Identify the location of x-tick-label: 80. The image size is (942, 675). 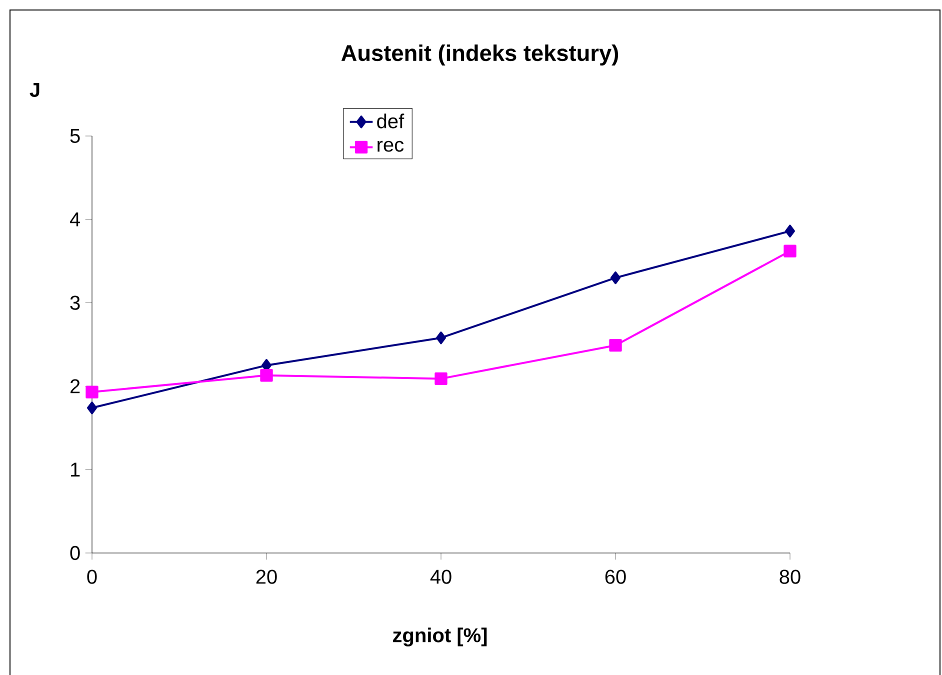
(790, 577).